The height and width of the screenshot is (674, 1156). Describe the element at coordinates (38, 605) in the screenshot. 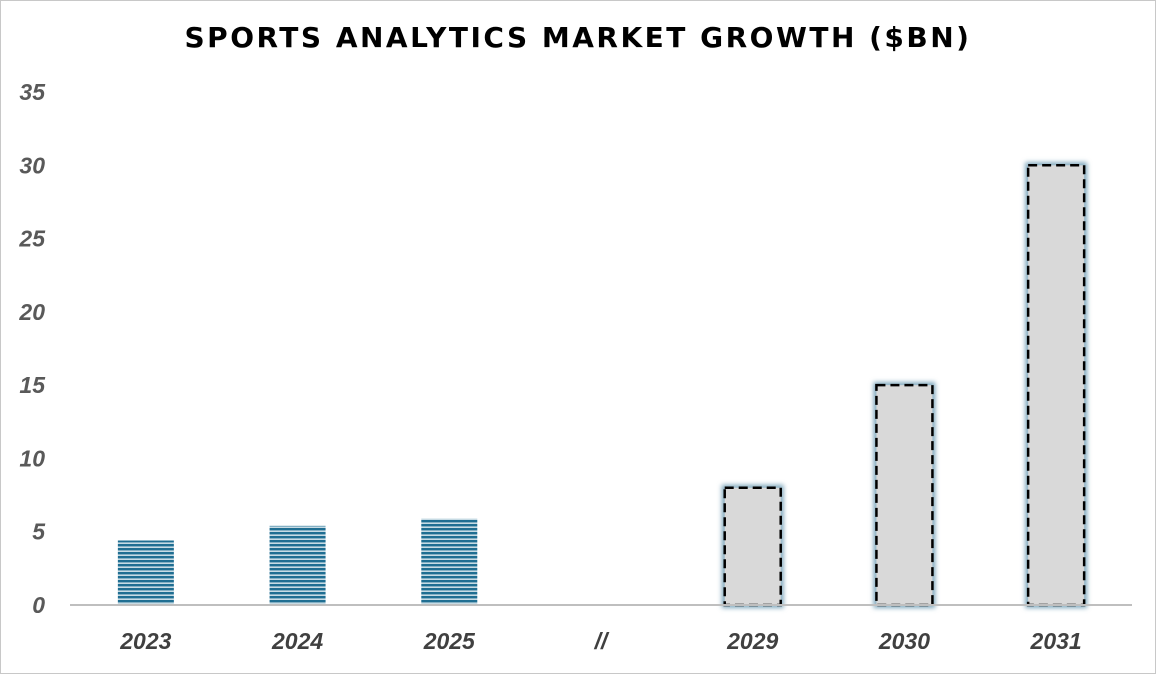

I see `y-tick-label: 0` at that location.